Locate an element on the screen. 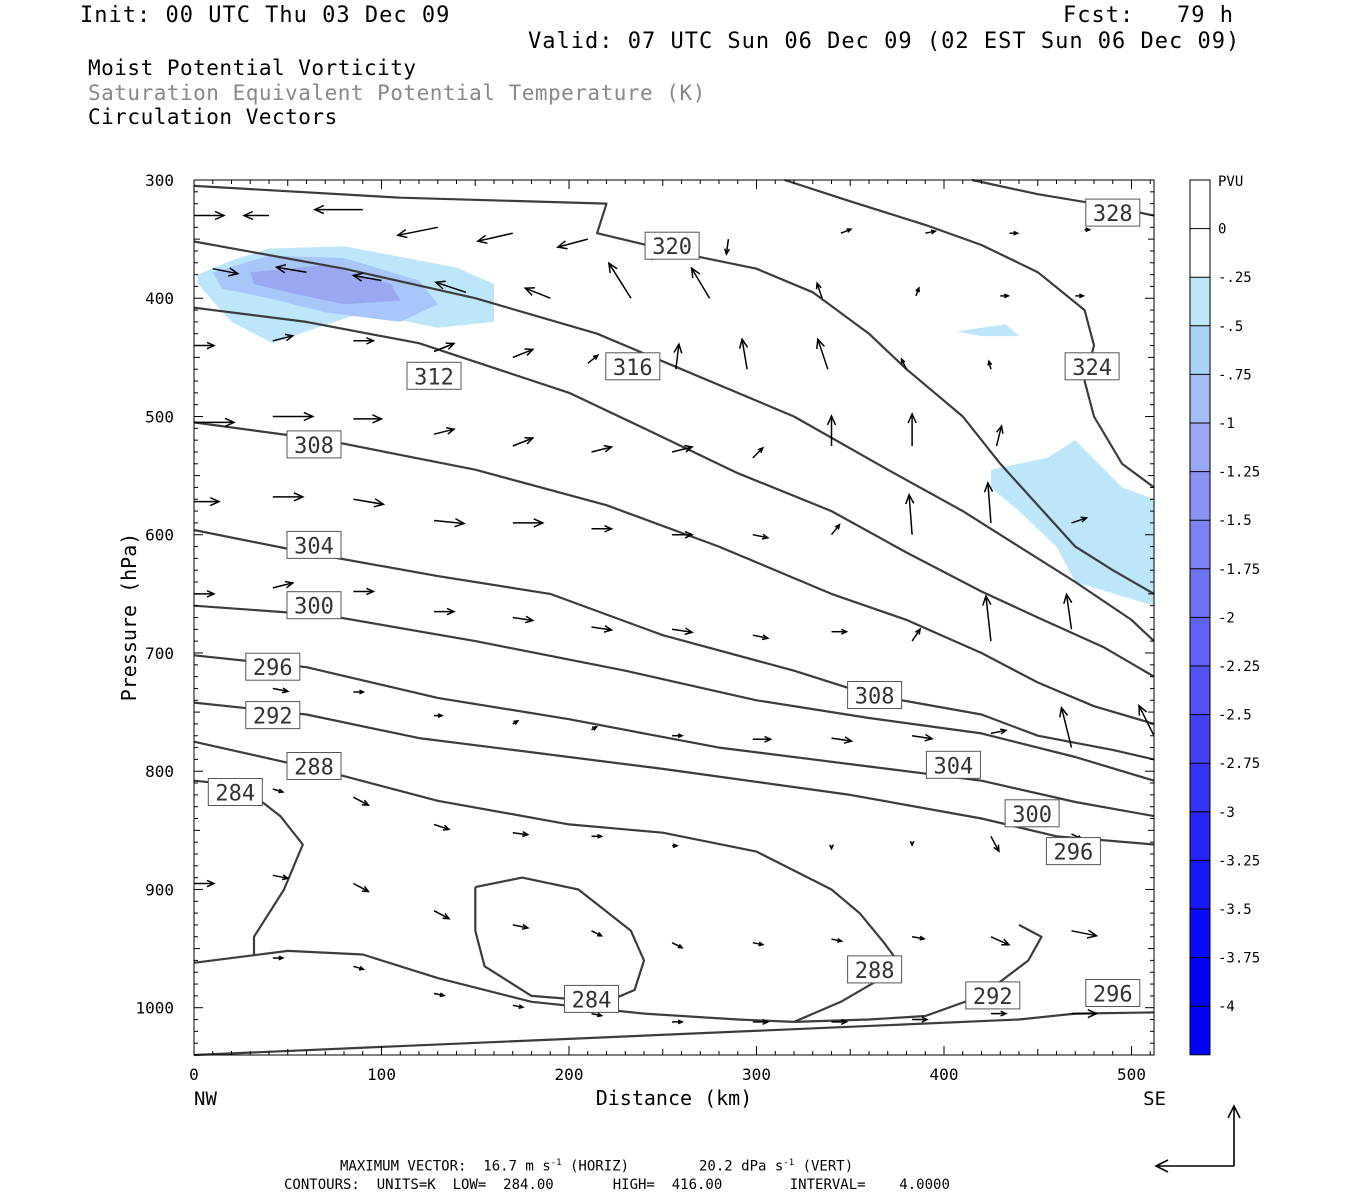  contour-label-text: 284 is located at coordinates (235, 794).